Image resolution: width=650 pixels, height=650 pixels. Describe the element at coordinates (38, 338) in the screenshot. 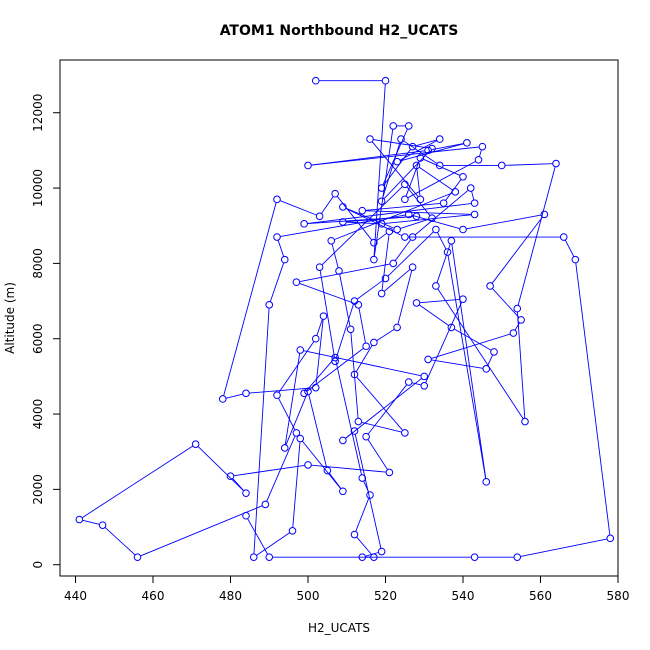

I see `y-tick-label: 6000` at that location.